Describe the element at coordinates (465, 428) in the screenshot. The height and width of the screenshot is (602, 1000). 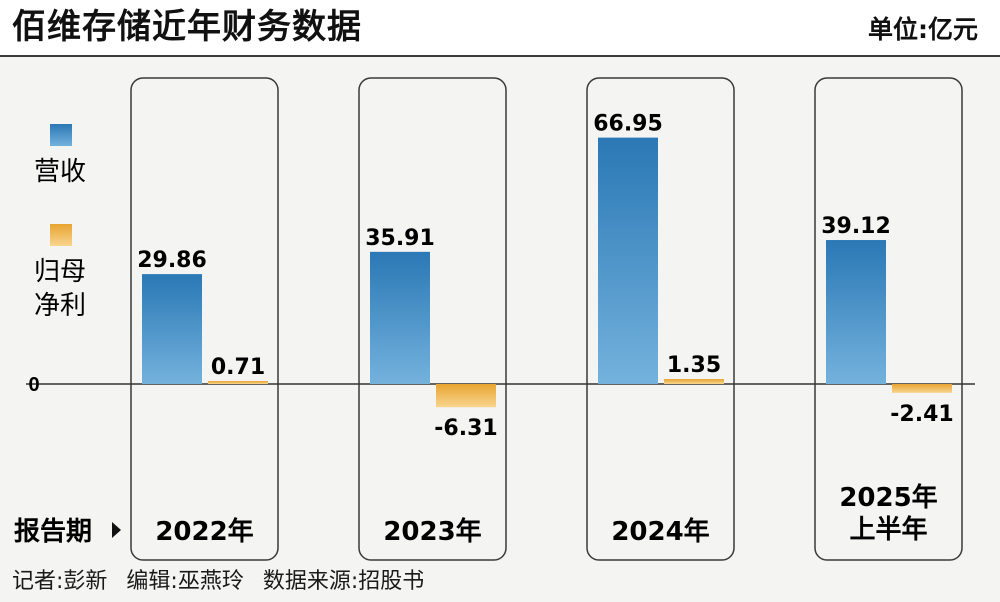
I see `profit-value-label: -6.31` at that location.